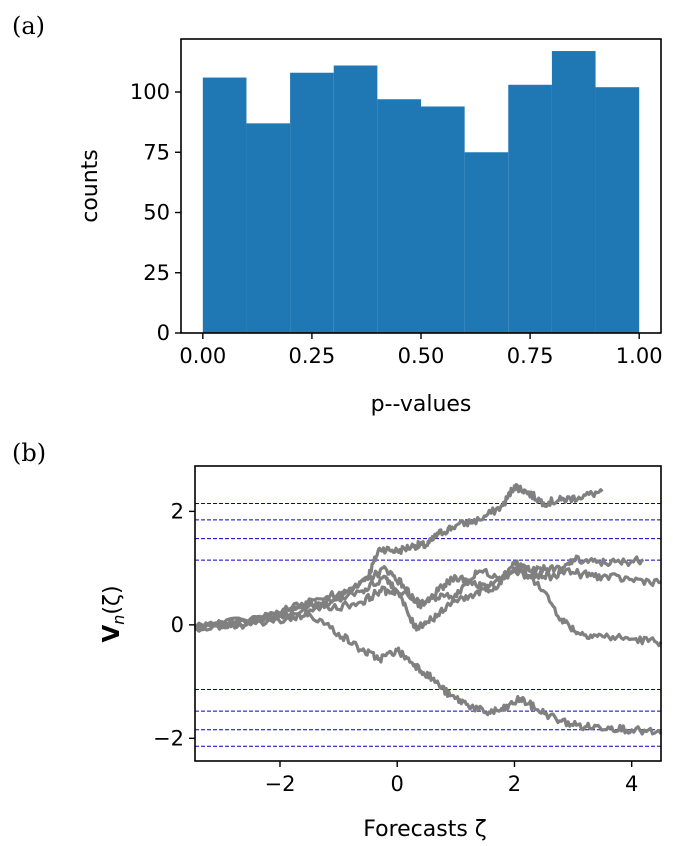  Describe the element at coordinates (177, 625) in the screenshot. I see `walk-y-tick-label: 0` at that location.